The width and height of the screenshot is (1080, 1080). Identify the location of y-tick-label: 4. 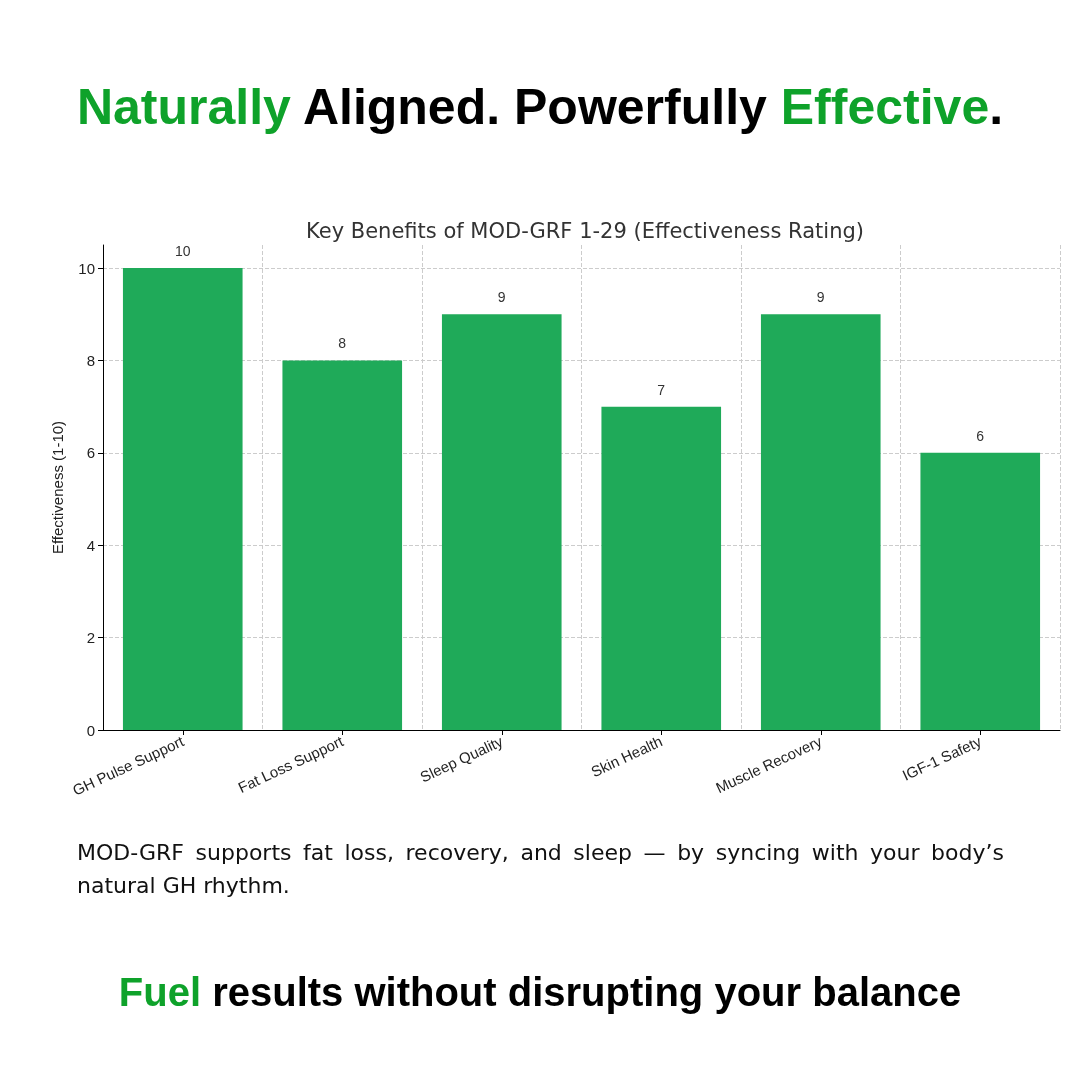
(90, 545).